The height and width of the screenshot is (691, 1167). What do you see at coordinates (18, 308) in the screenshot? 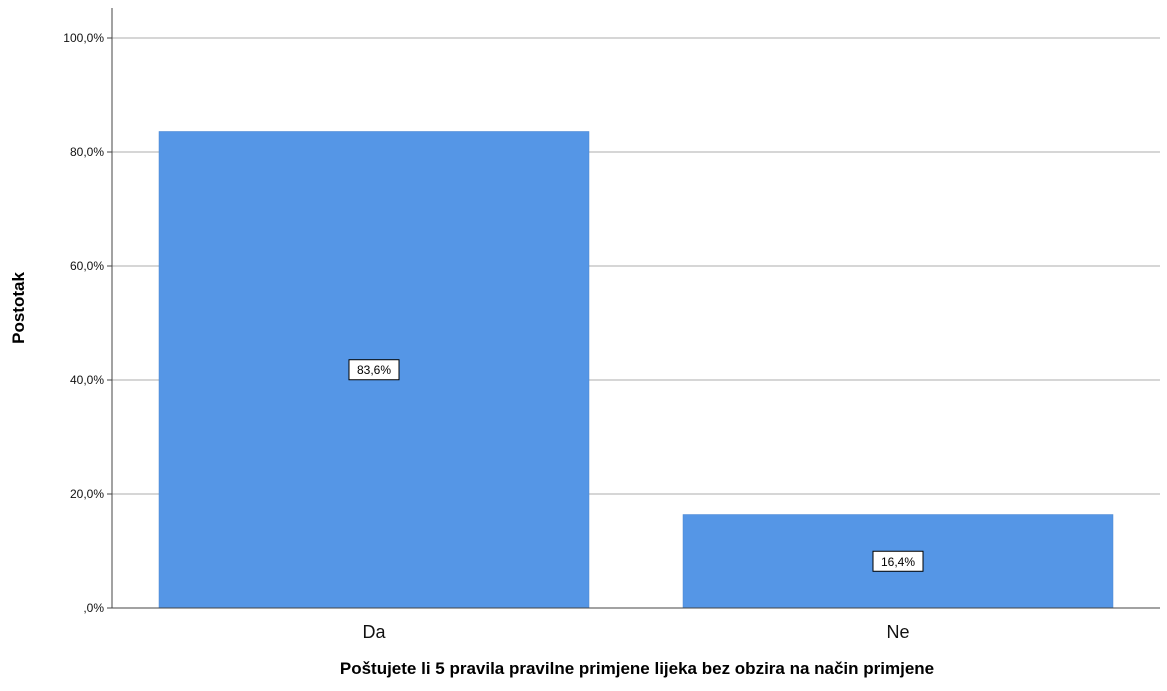
I see `y-axis-title: Postotak` at bounding box center [18, 308].